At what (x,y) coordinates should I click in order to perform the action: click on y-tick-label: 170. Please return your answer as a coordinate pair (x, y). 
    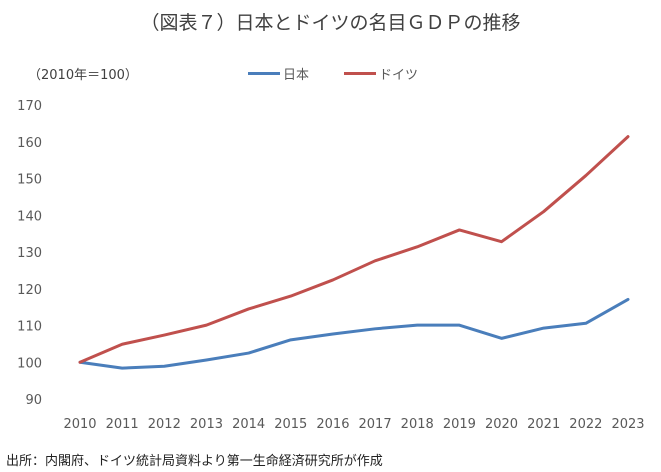
    Looking at the image, I should click on (29, 106).